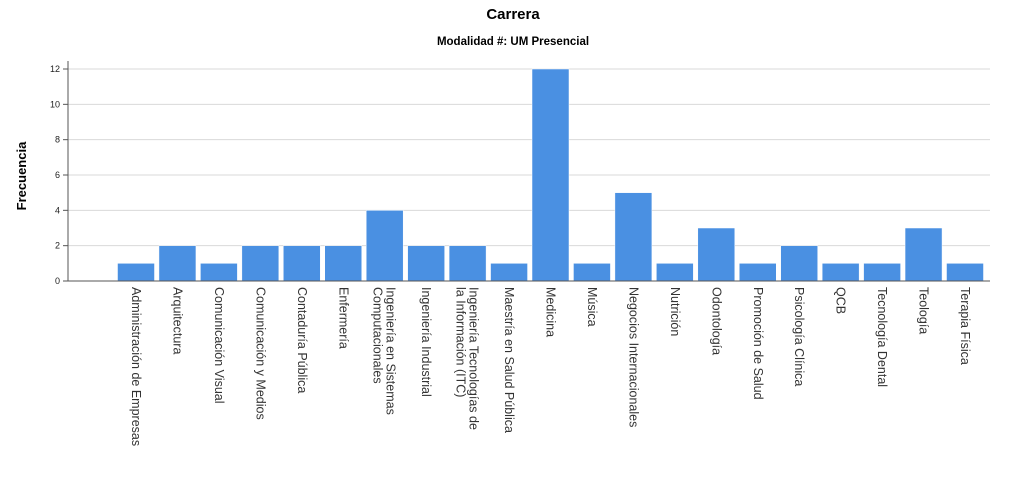 The image size is (1026, 500). Describe the element at coordinates (55, 69) in the screenshot. I see `y-tick-label: 12` at that location.